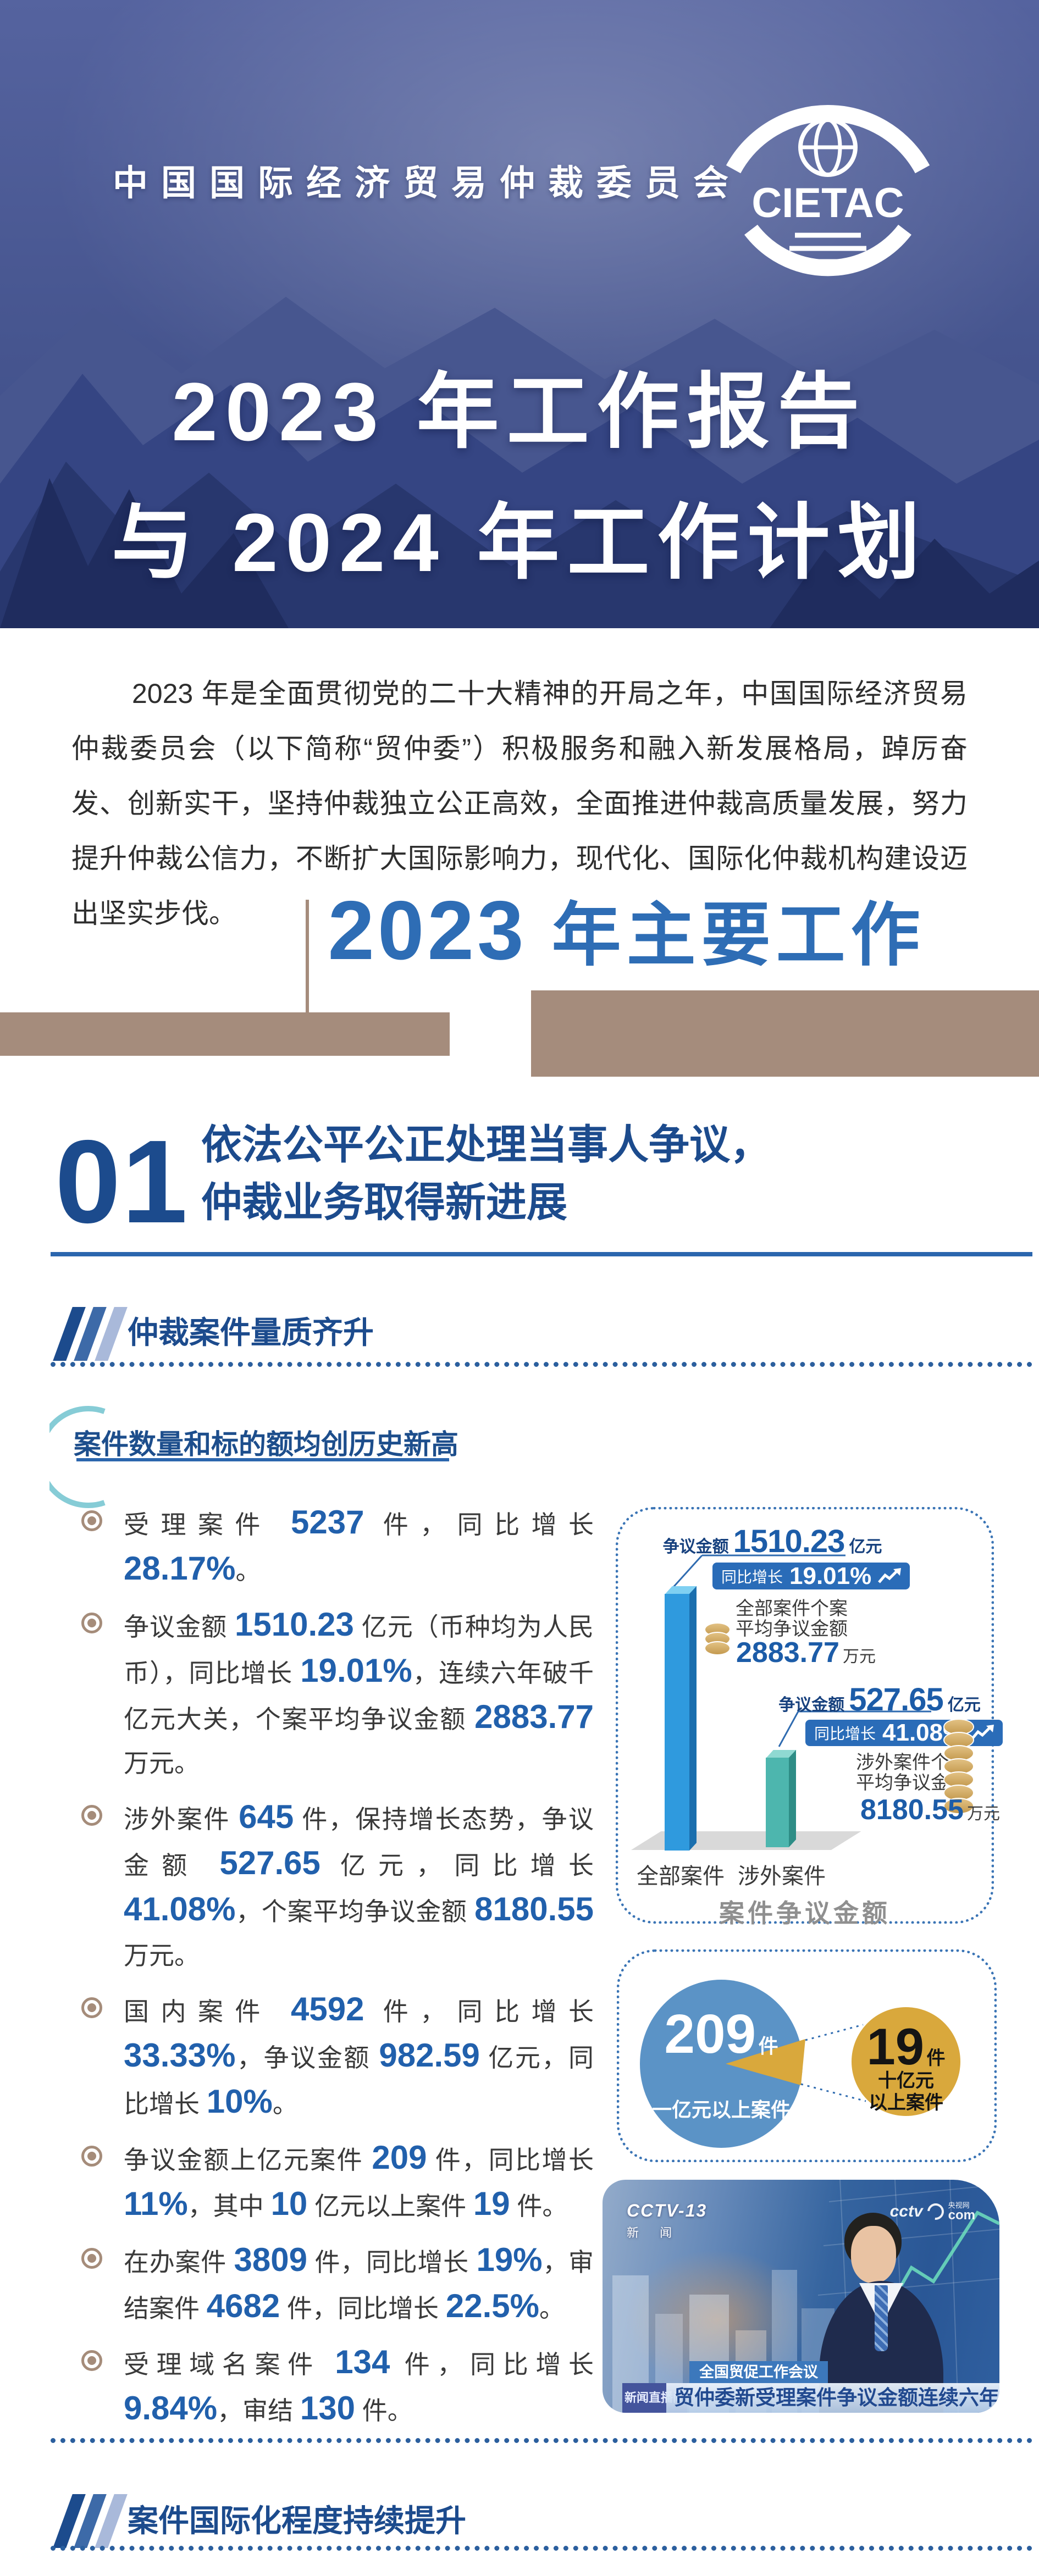 Image resolution: width=1039 pixels, height=2576 pixels. What do you see at coordinates (77, 1457) in the screenshot?
I see `crescent-icon` at bounding box center [77, 1457].